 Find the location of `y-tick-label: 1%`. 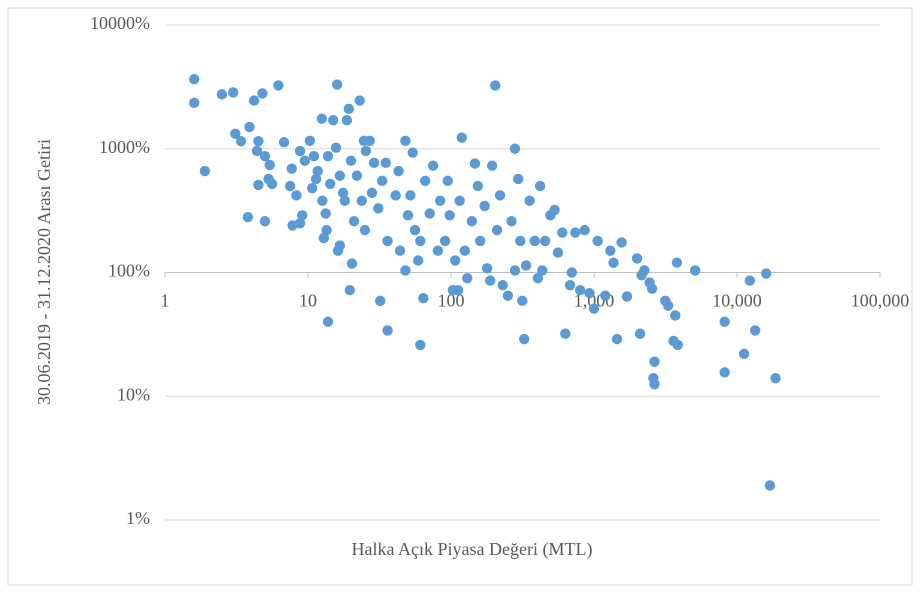

y-tick-label: 1% is located at coordinates (138, 518).